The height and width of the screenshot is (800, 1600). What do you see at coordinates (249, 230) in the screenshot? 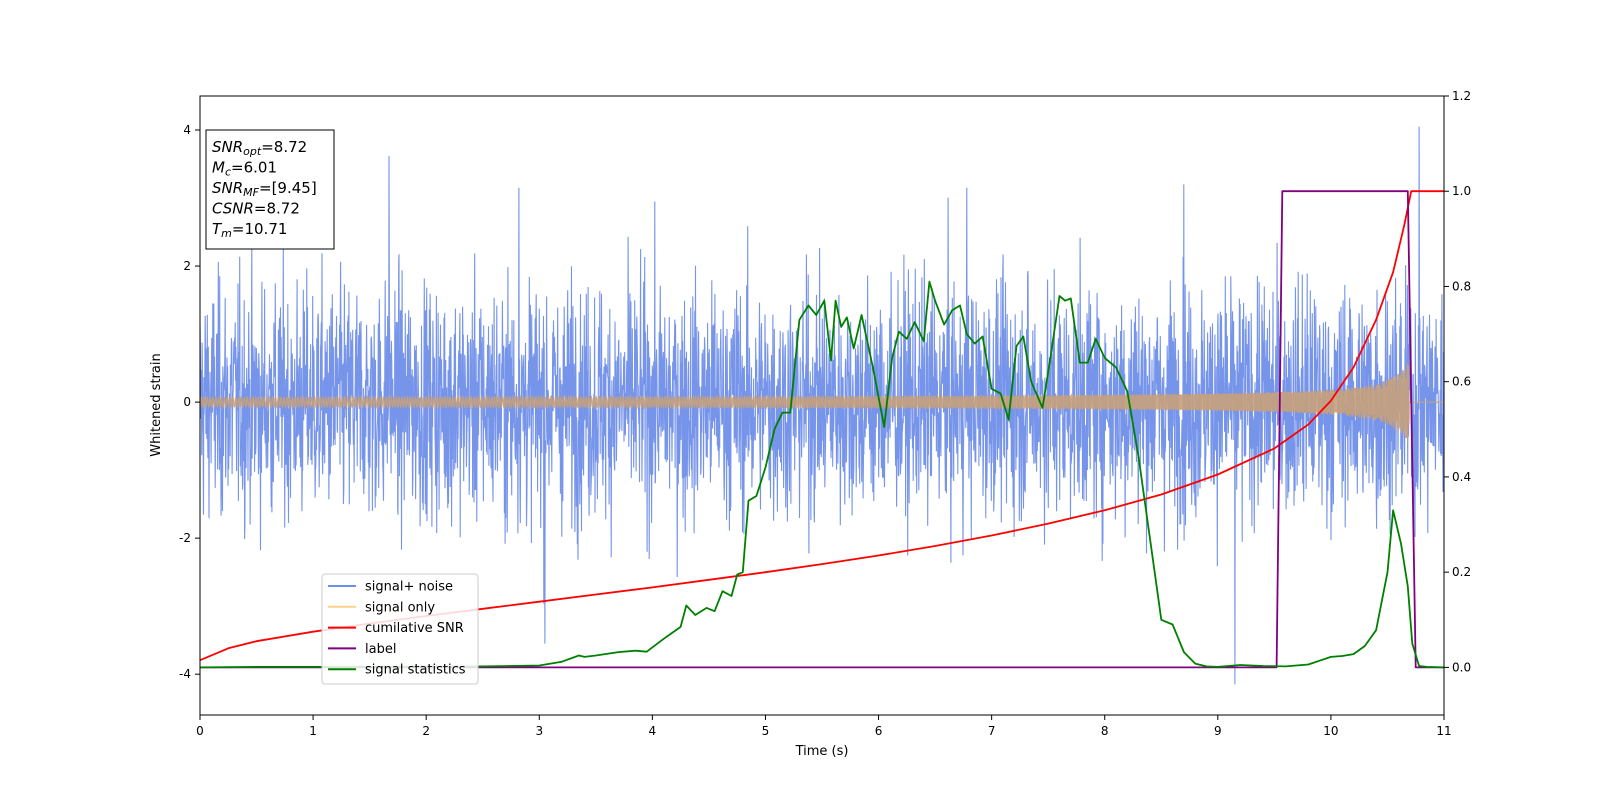
I see `annotation-line: Tm=10.71` at bounding box center [249, 230].